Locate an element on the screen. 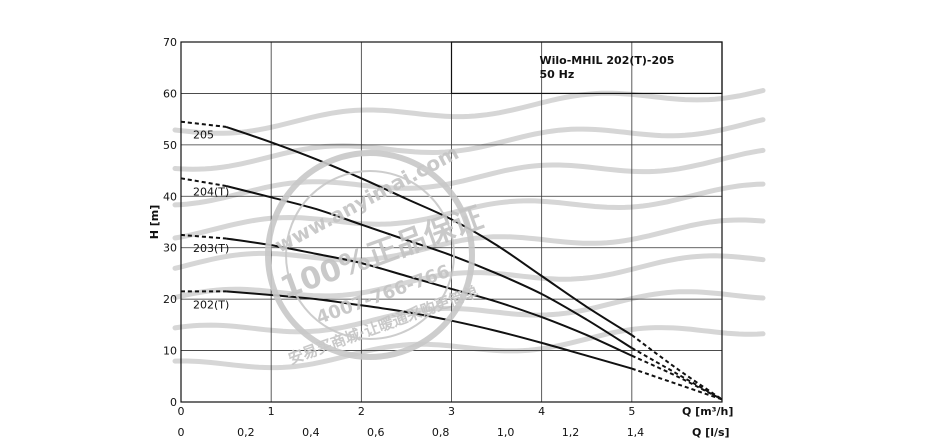 Image resolution: width=940 pixels, height=442 pixels. y-tick-label: 30 is located at coordinates (170, 248).